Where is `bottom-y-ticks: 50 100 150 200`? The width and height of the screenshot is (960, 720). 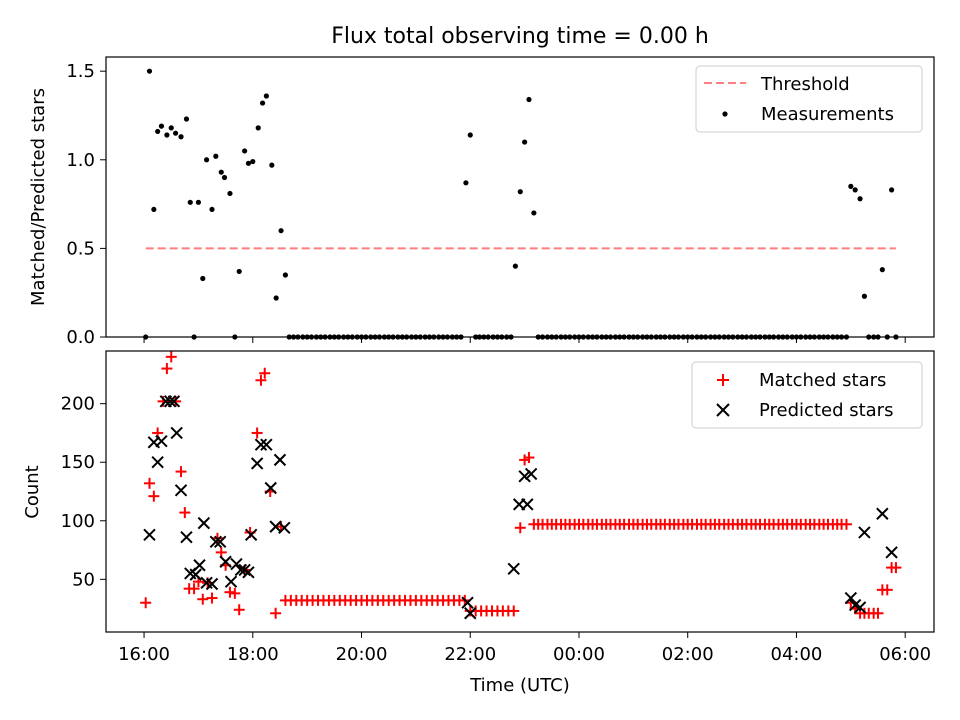 bottom-y-ticks: 50 100 150 200 is located at coordinates (83, 492).